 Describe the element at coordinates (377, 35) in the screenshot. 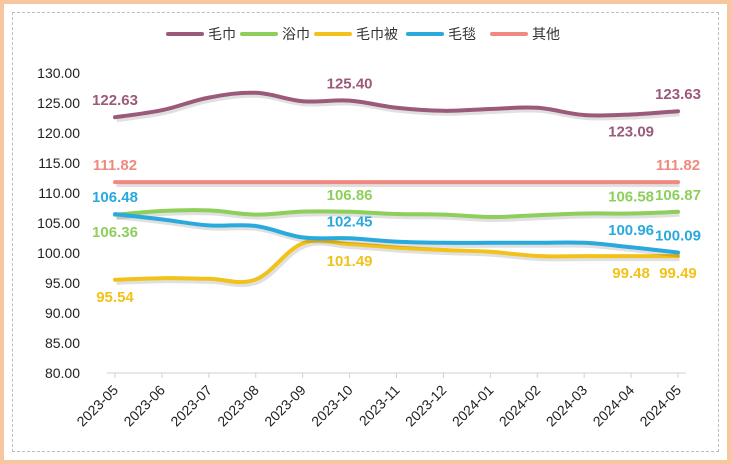

I see `legend-label: 毛巾被` at that location.